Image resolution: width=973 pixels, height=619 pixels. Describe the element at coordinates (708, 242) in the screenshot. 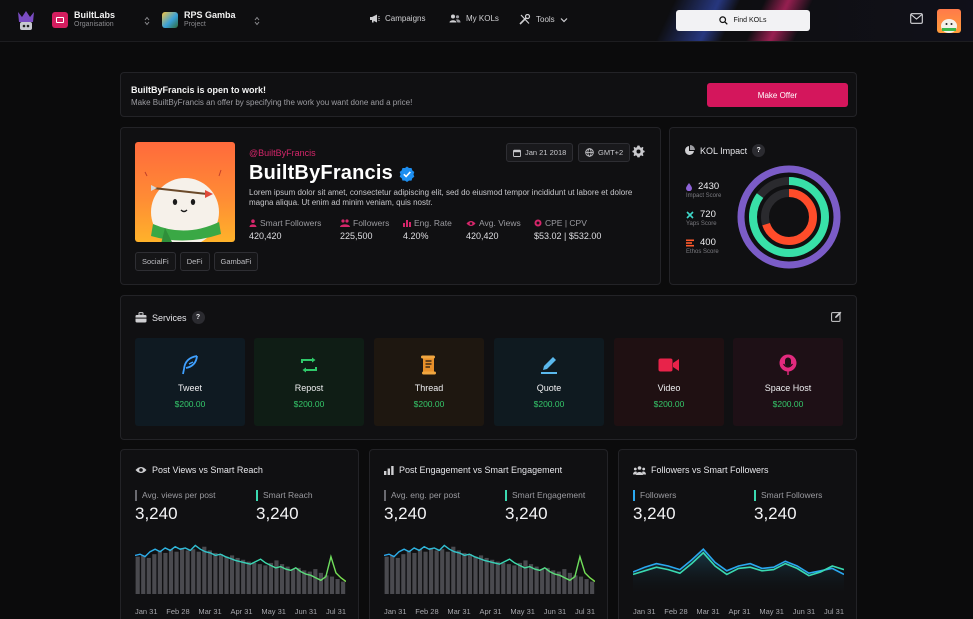

I see `ethos-score-value: 400` at that location.